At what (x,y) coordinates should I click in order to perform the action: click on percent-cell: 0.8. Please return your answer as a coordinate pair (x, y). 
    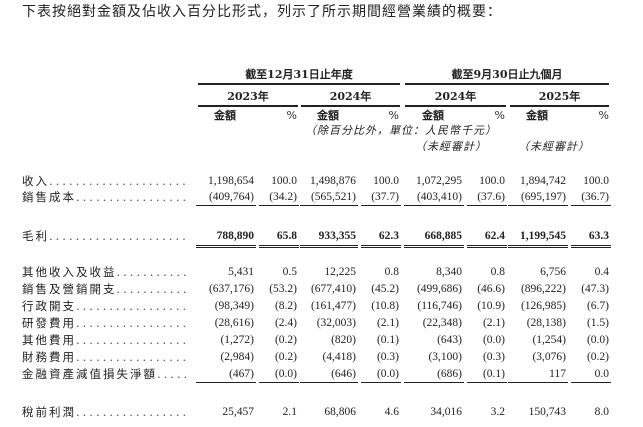
    Looking at the image, I should click on (391, 272).